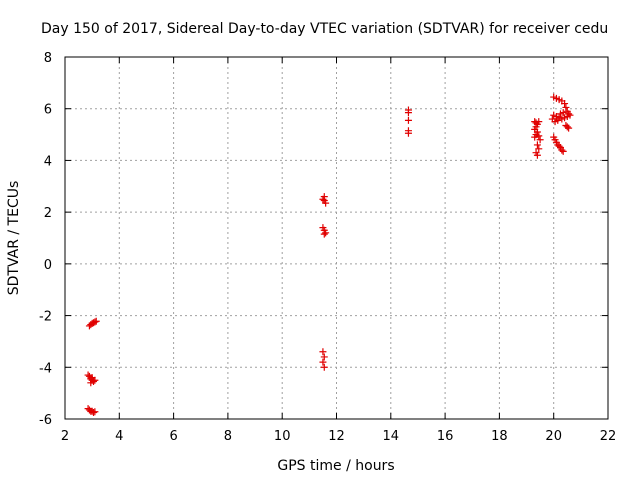 This screenshot has height=480, width=640. What do you see at coordinates (608, 436) in the screenshot?
I see `x-tick-label: 22` at bounding box center [608, 436].